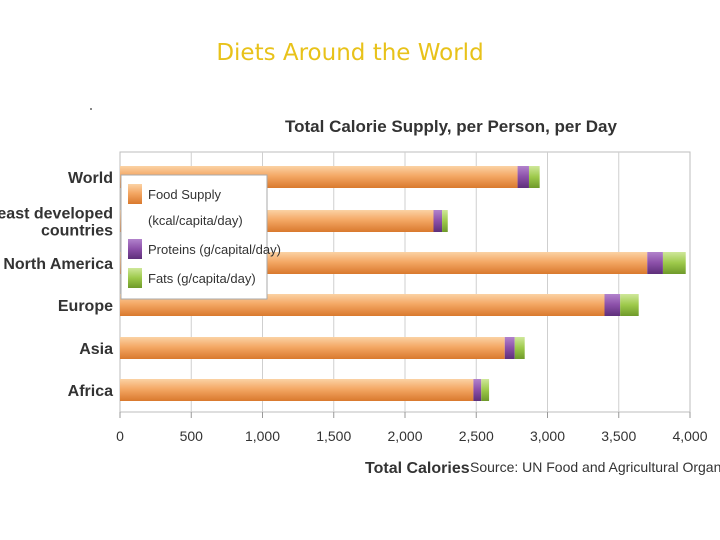 The height and width of the screenshot is (540, 720). I want to click on category-label: North America, so click(58, 264).